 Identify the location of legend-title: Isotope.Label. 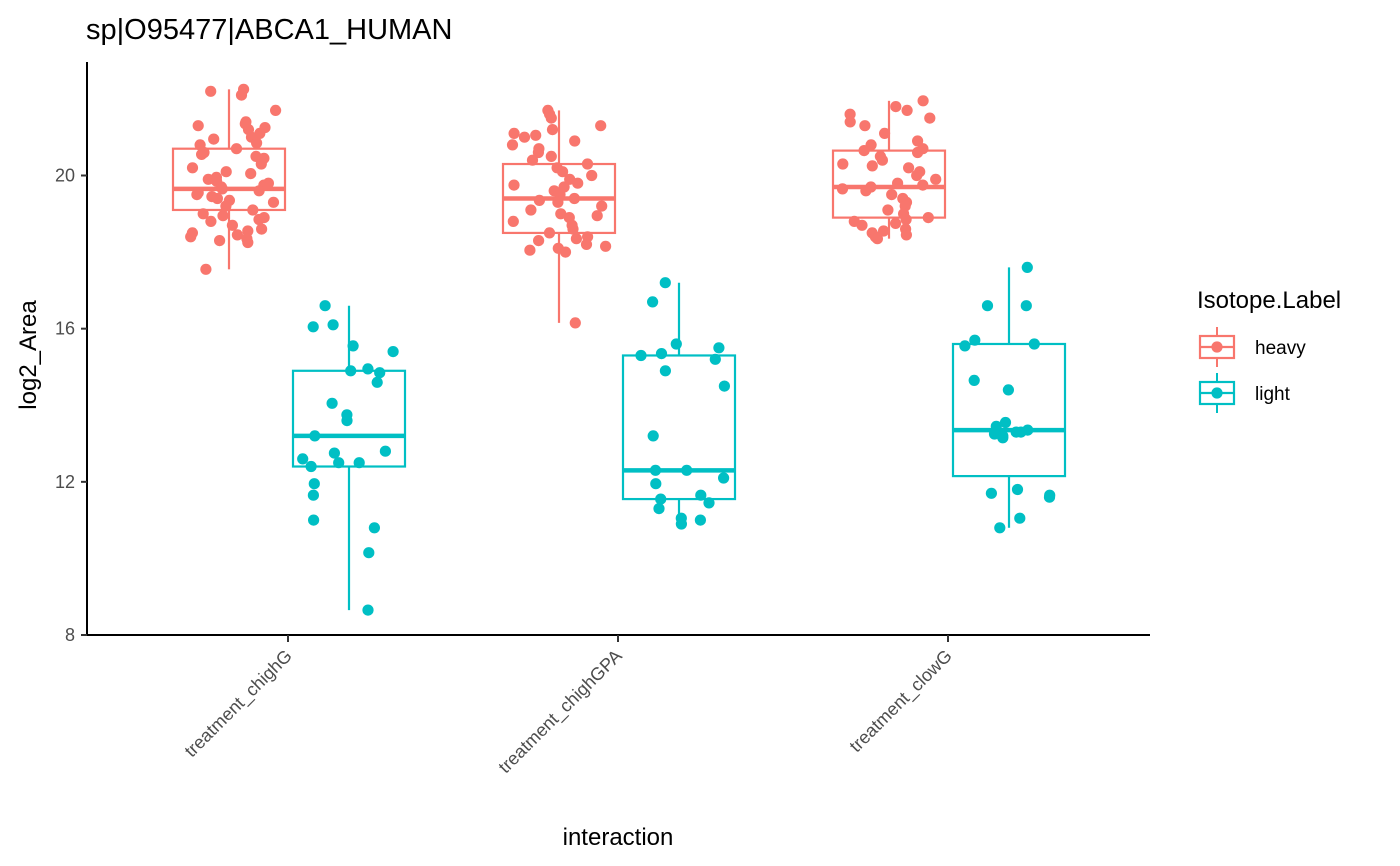
(1269, 300).